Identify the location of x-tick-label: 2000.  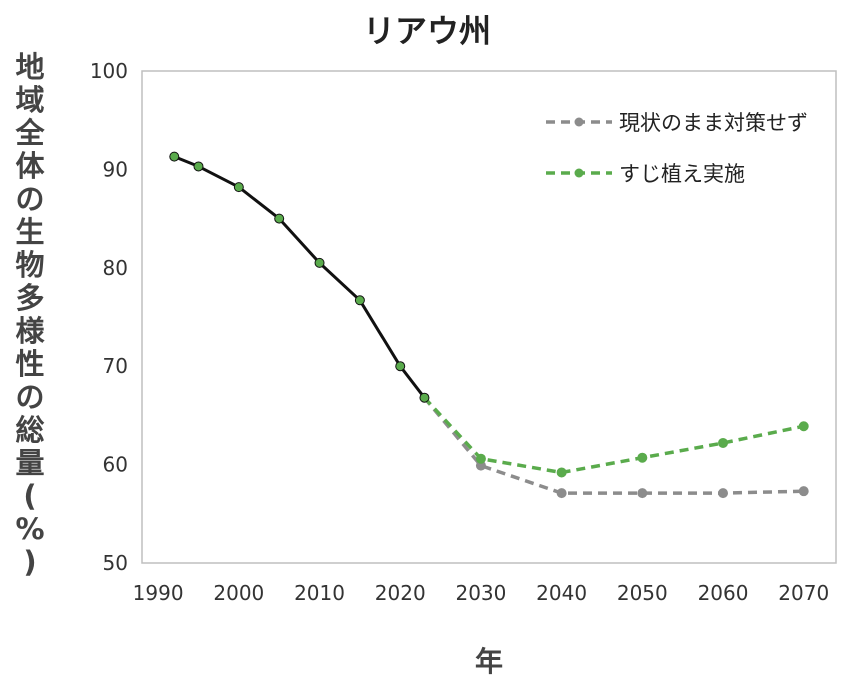
(238, 593).